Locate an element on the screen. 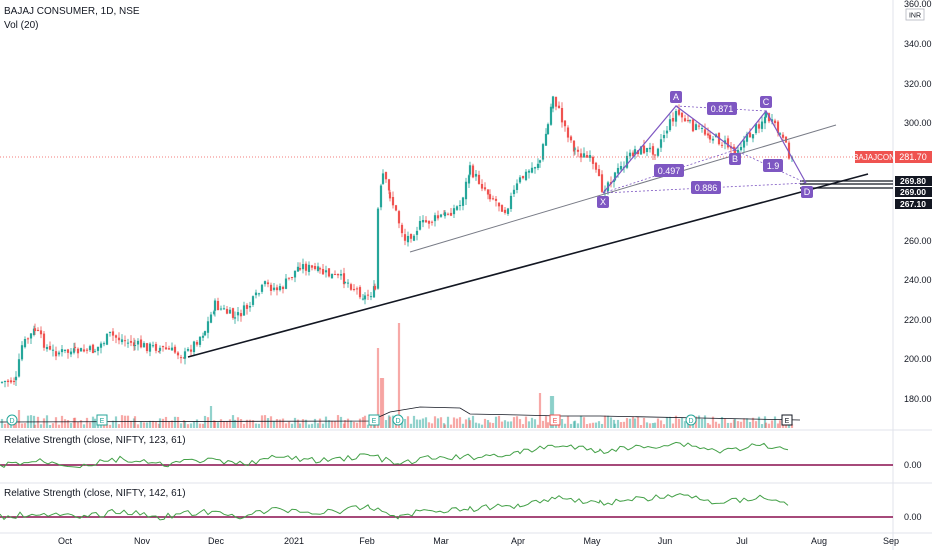  pattern-point-d: D is located at coordinates (807, 192).